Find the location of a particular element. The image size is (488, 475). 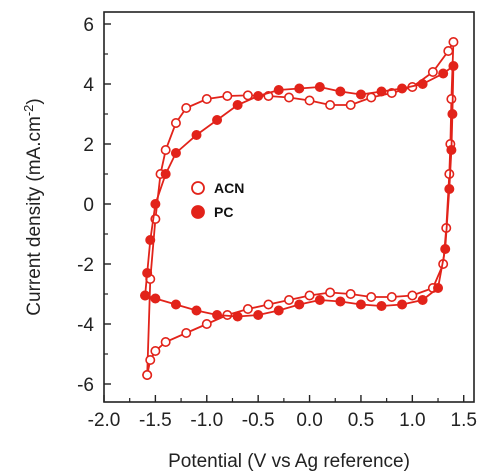

y-tick-label: 2 is located at coordinates (88, 145).